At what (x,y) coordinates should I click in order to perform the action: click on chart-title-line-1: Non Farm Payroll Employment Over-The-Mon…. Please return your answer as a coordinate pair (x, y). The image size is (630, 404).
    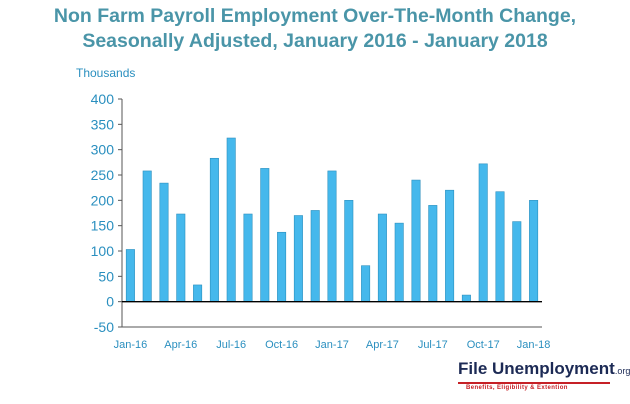
    Looking at the image, I should click on (315, 16).